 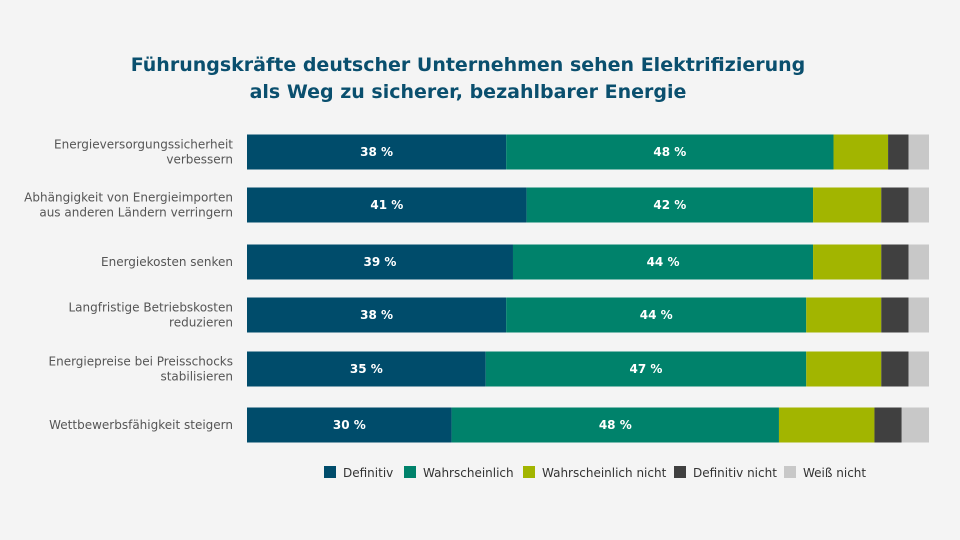 I want to click on bar-value-label-5-2: 47 %, so click(x=646, y=369).